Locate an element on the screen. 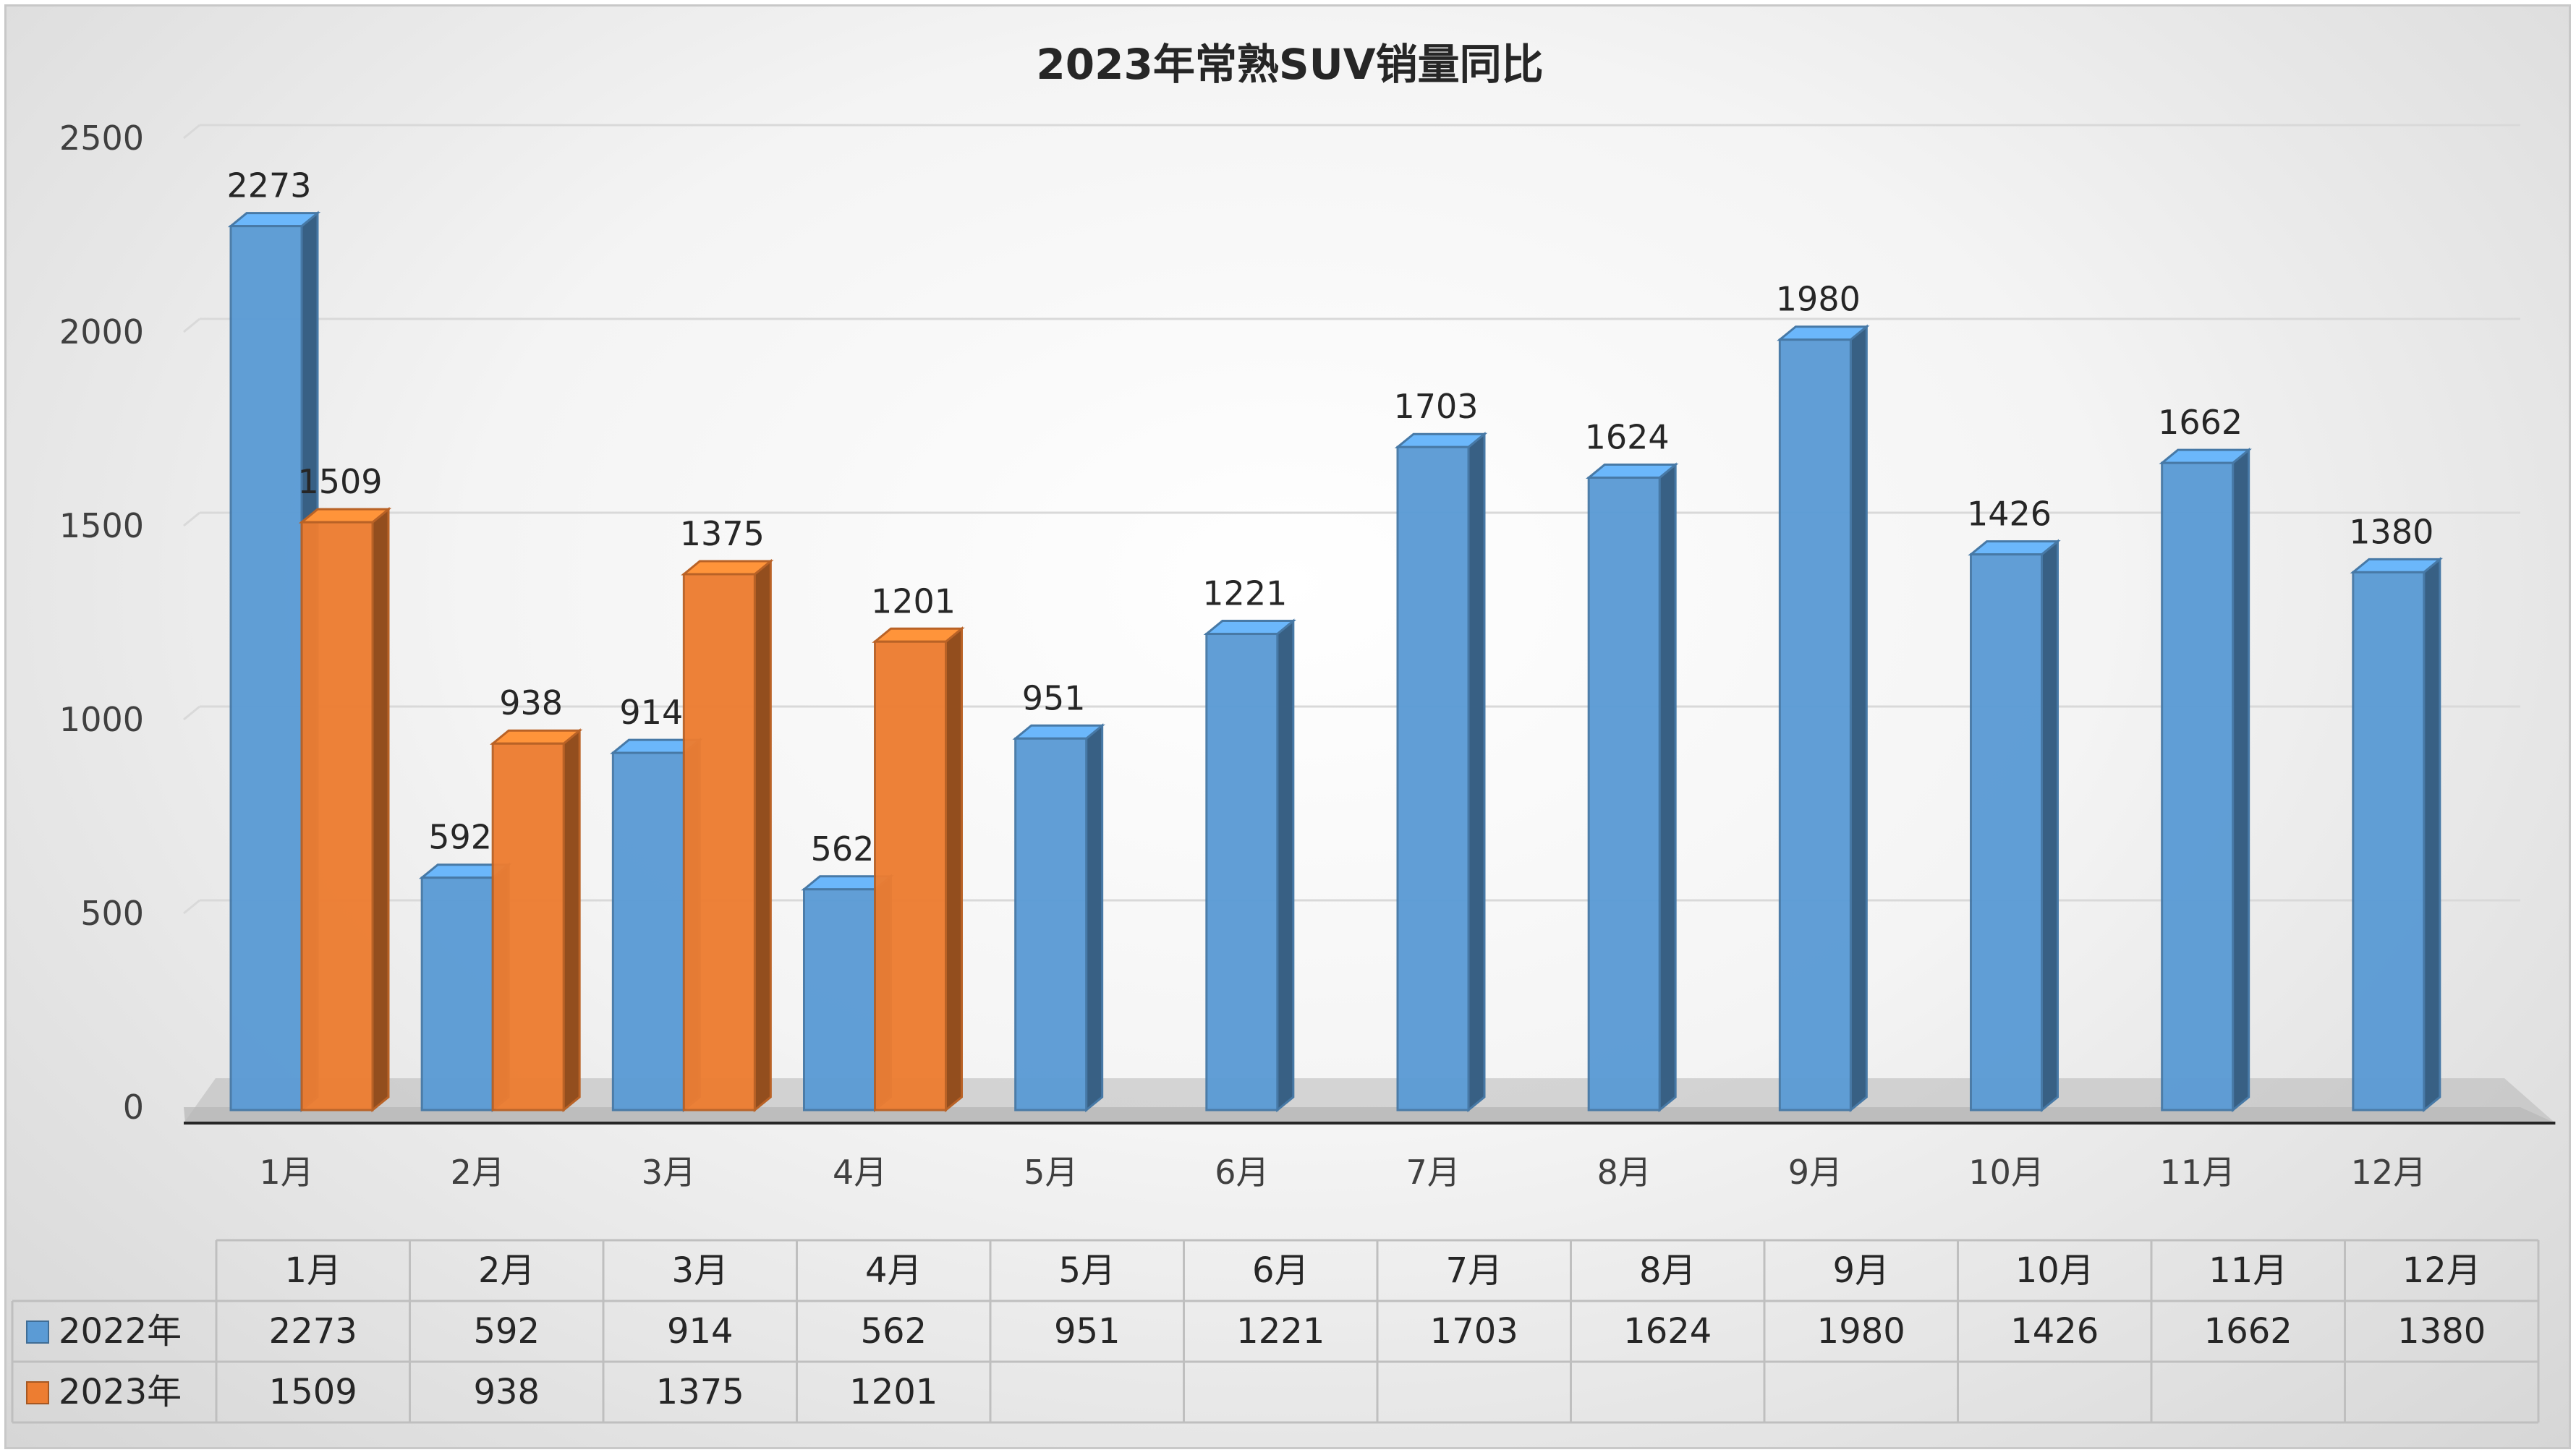 The image size is (2576, 1455). table-value-cell: 1426 is located at coordinates (2054, 1331).